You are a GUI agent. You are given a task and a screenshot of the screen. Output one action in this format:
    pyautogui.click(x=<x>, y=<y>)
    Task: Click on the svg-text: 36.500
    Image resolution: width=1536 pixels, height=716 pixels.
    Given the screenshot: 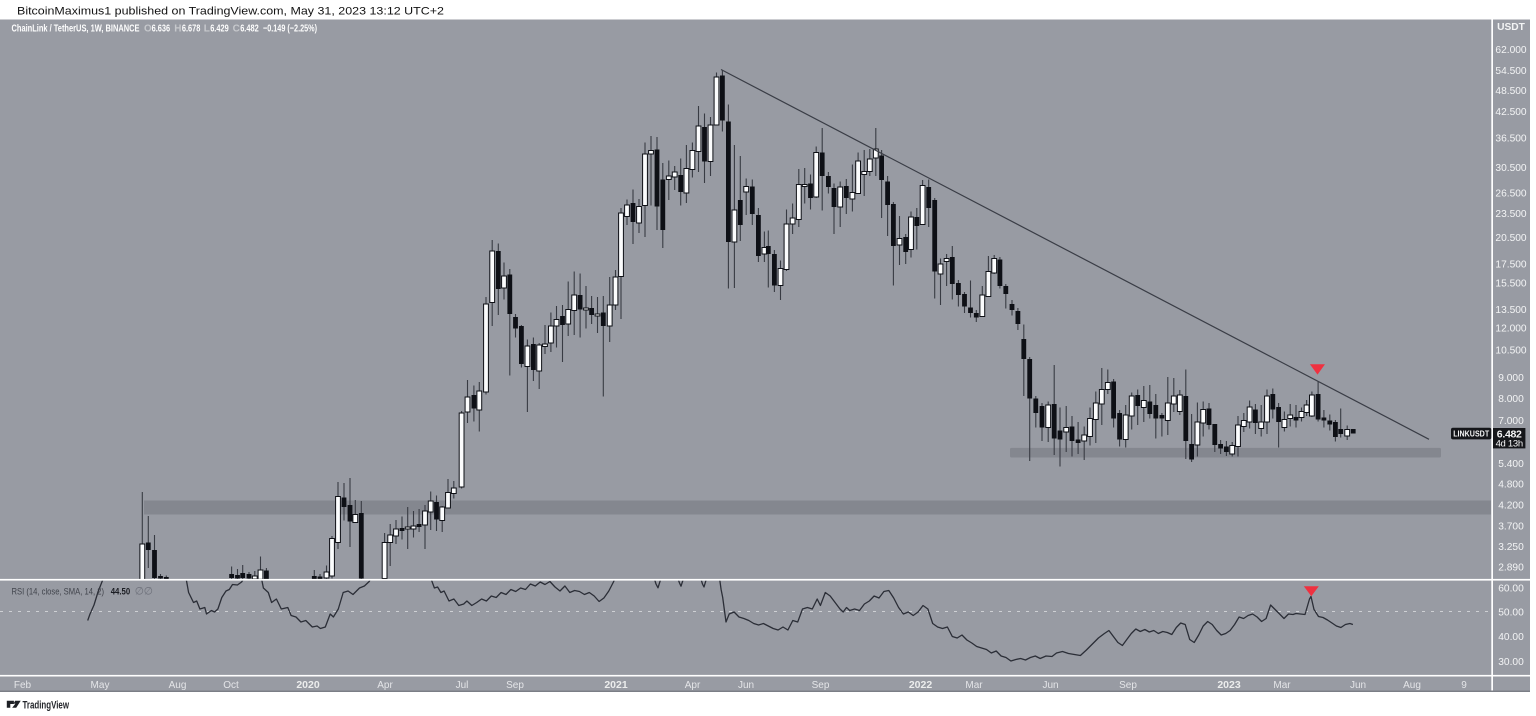 What is the action you would take?
    pyautogui.click(x=1510, y=139)
    